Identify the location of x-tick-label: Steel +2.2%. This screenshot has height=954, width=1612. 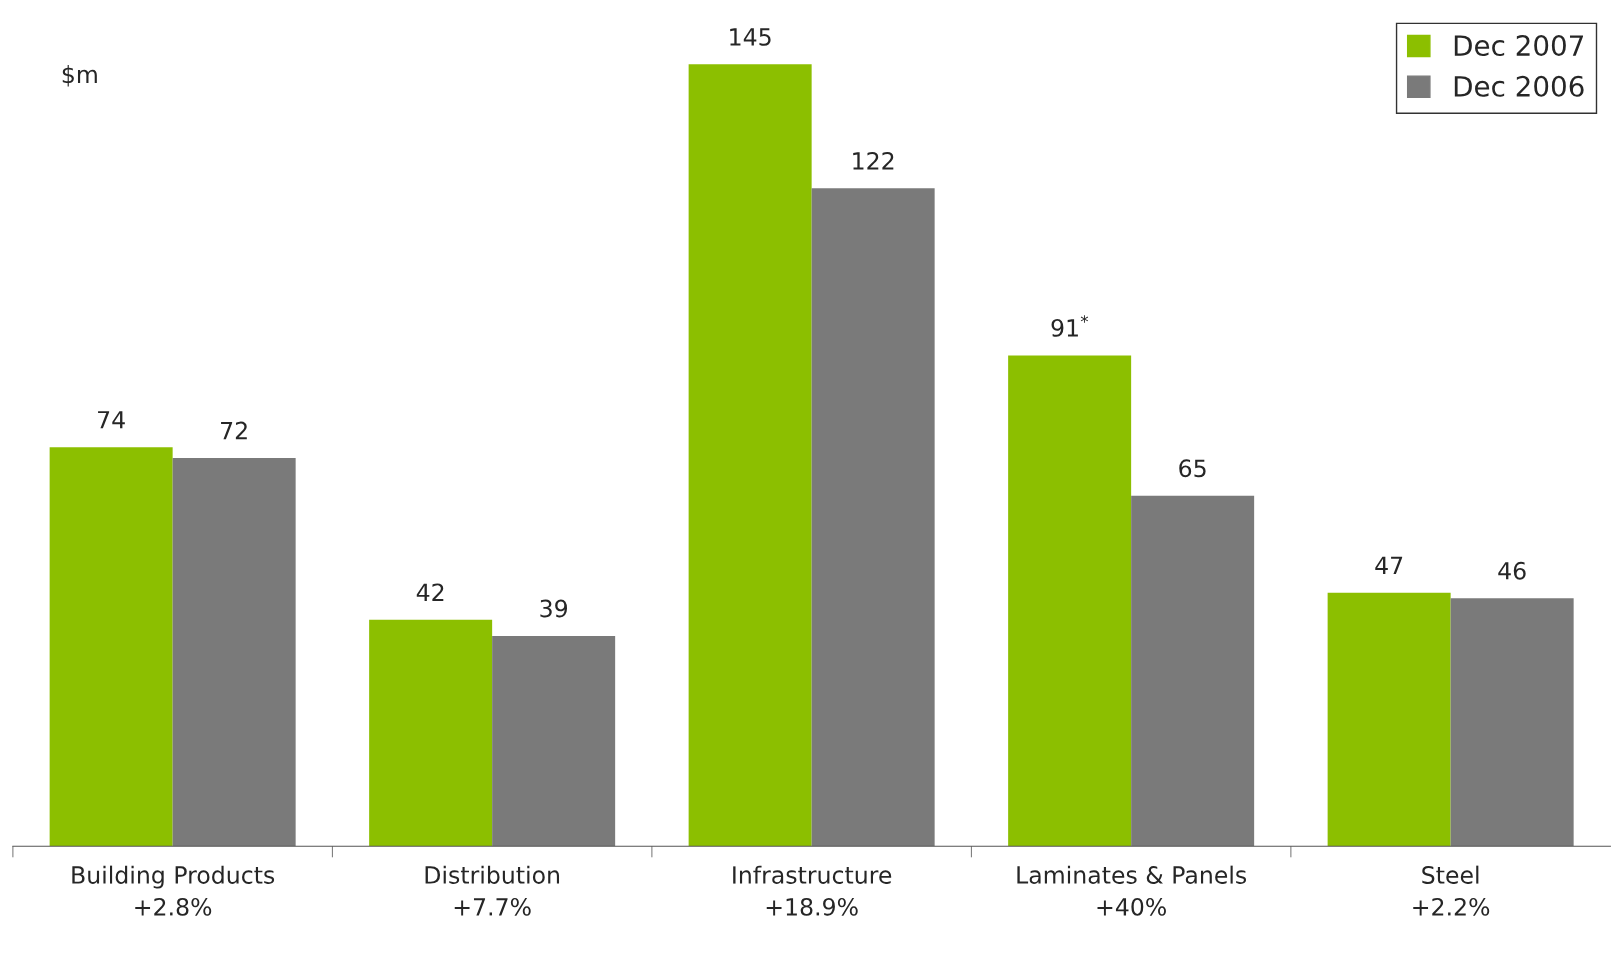
(1451, 890).